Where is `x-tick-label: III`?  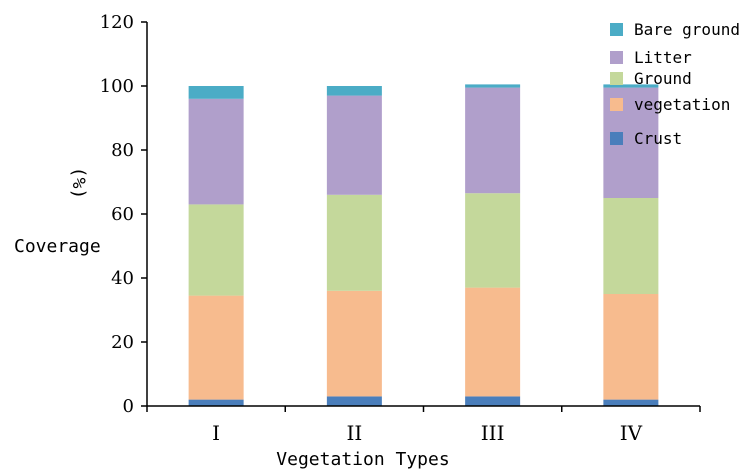 x-tick-label: III is located at coordinates (493, 433).